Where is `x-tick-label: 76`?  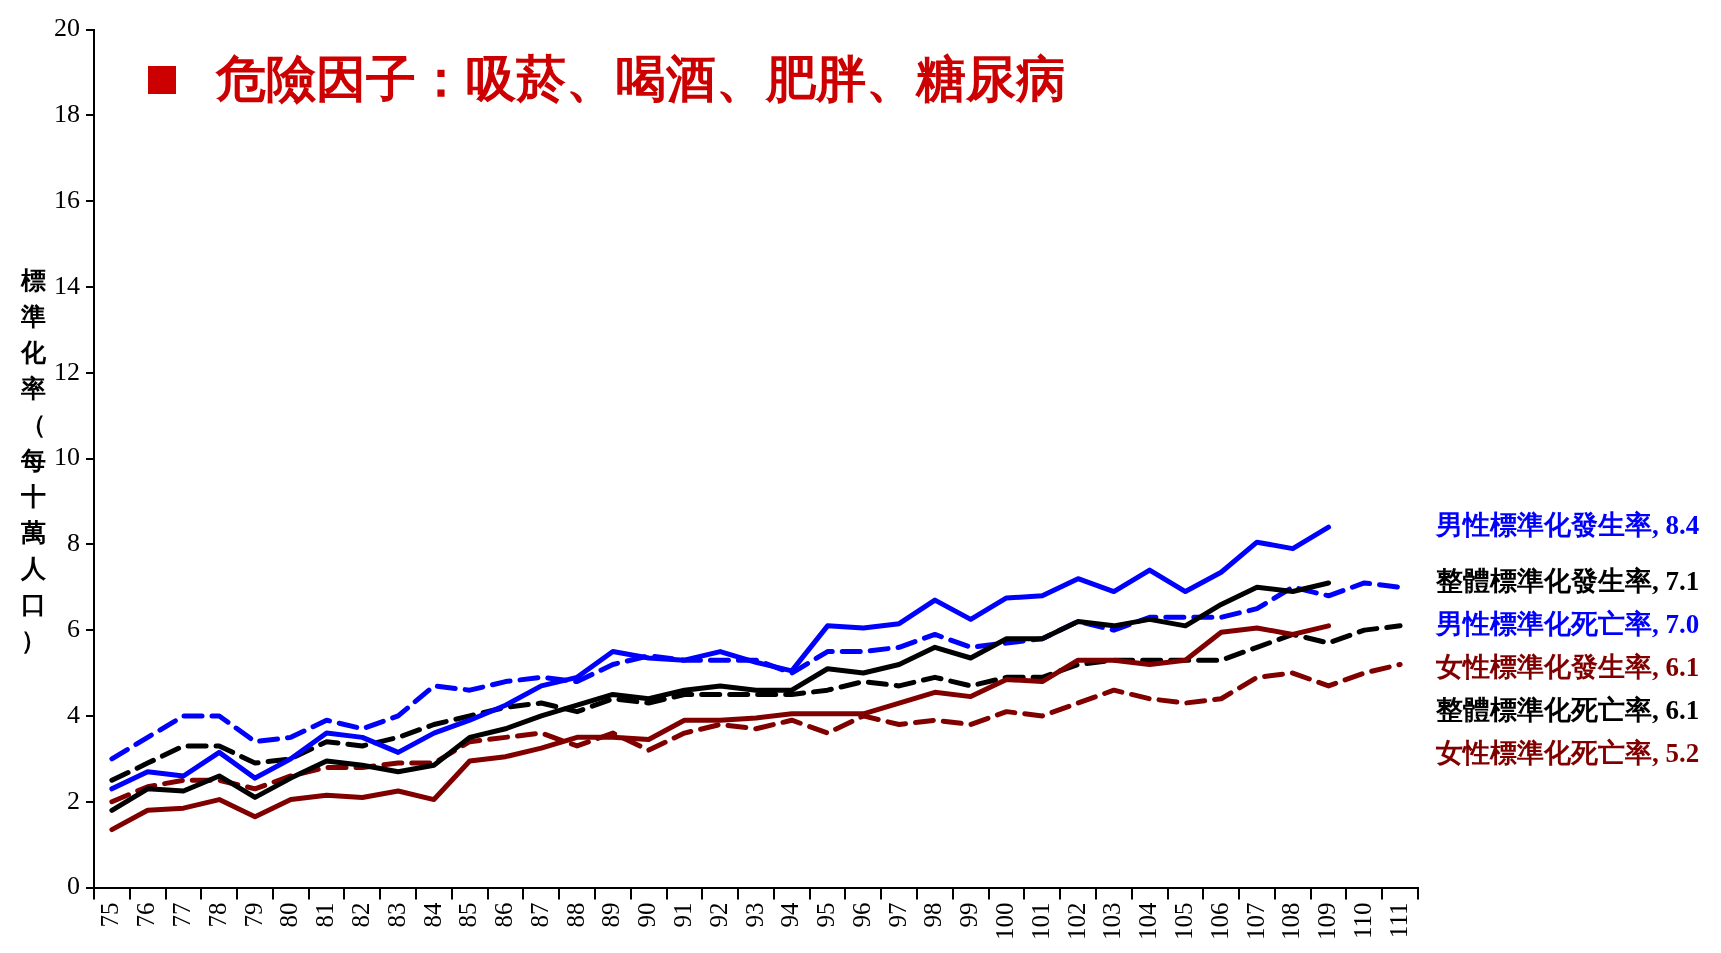 x-tick-label: 76 is located at coordinates (146, 915).